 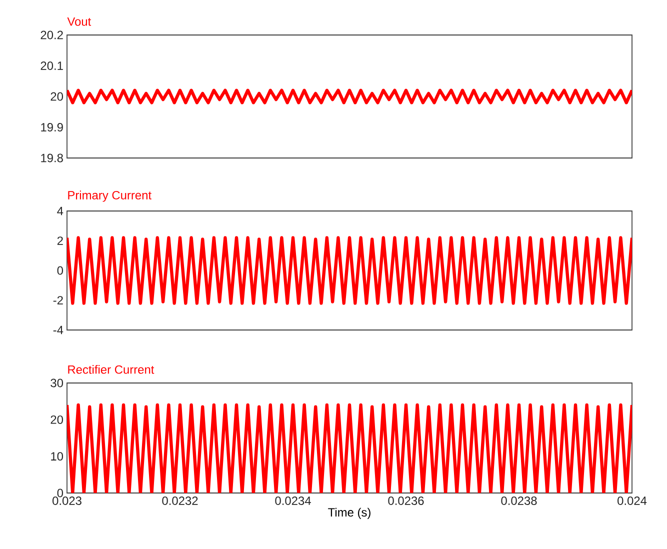 What do you see at coordinates (110, 196) in the screenshot?
I see `text: Primary Current` at bounding box center [110, 196].